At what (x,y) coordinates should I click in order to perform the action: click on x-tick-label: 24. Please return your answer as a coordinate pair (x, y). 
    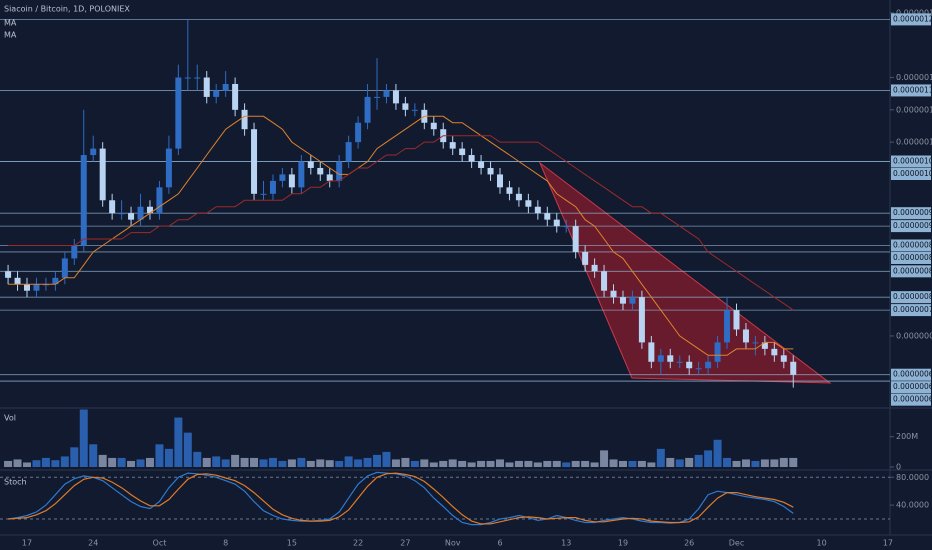
    Looking at the image, I should click on (93, 543).